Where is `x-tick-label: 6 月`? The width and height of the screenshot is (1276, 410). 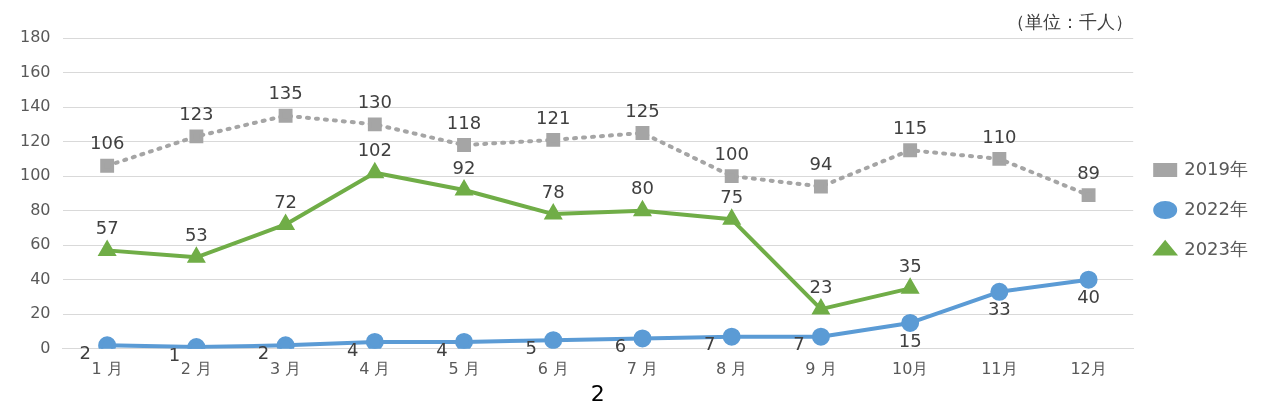
x-tick-label: 6 月 is located at coordinates (553, 368).